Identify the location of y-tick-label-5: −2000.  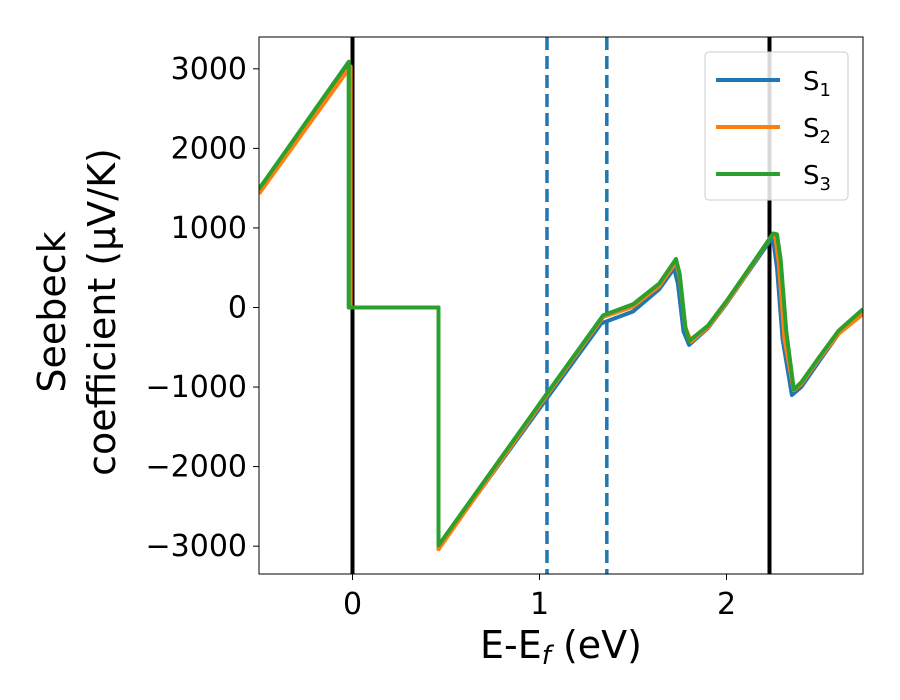
(196, 467).